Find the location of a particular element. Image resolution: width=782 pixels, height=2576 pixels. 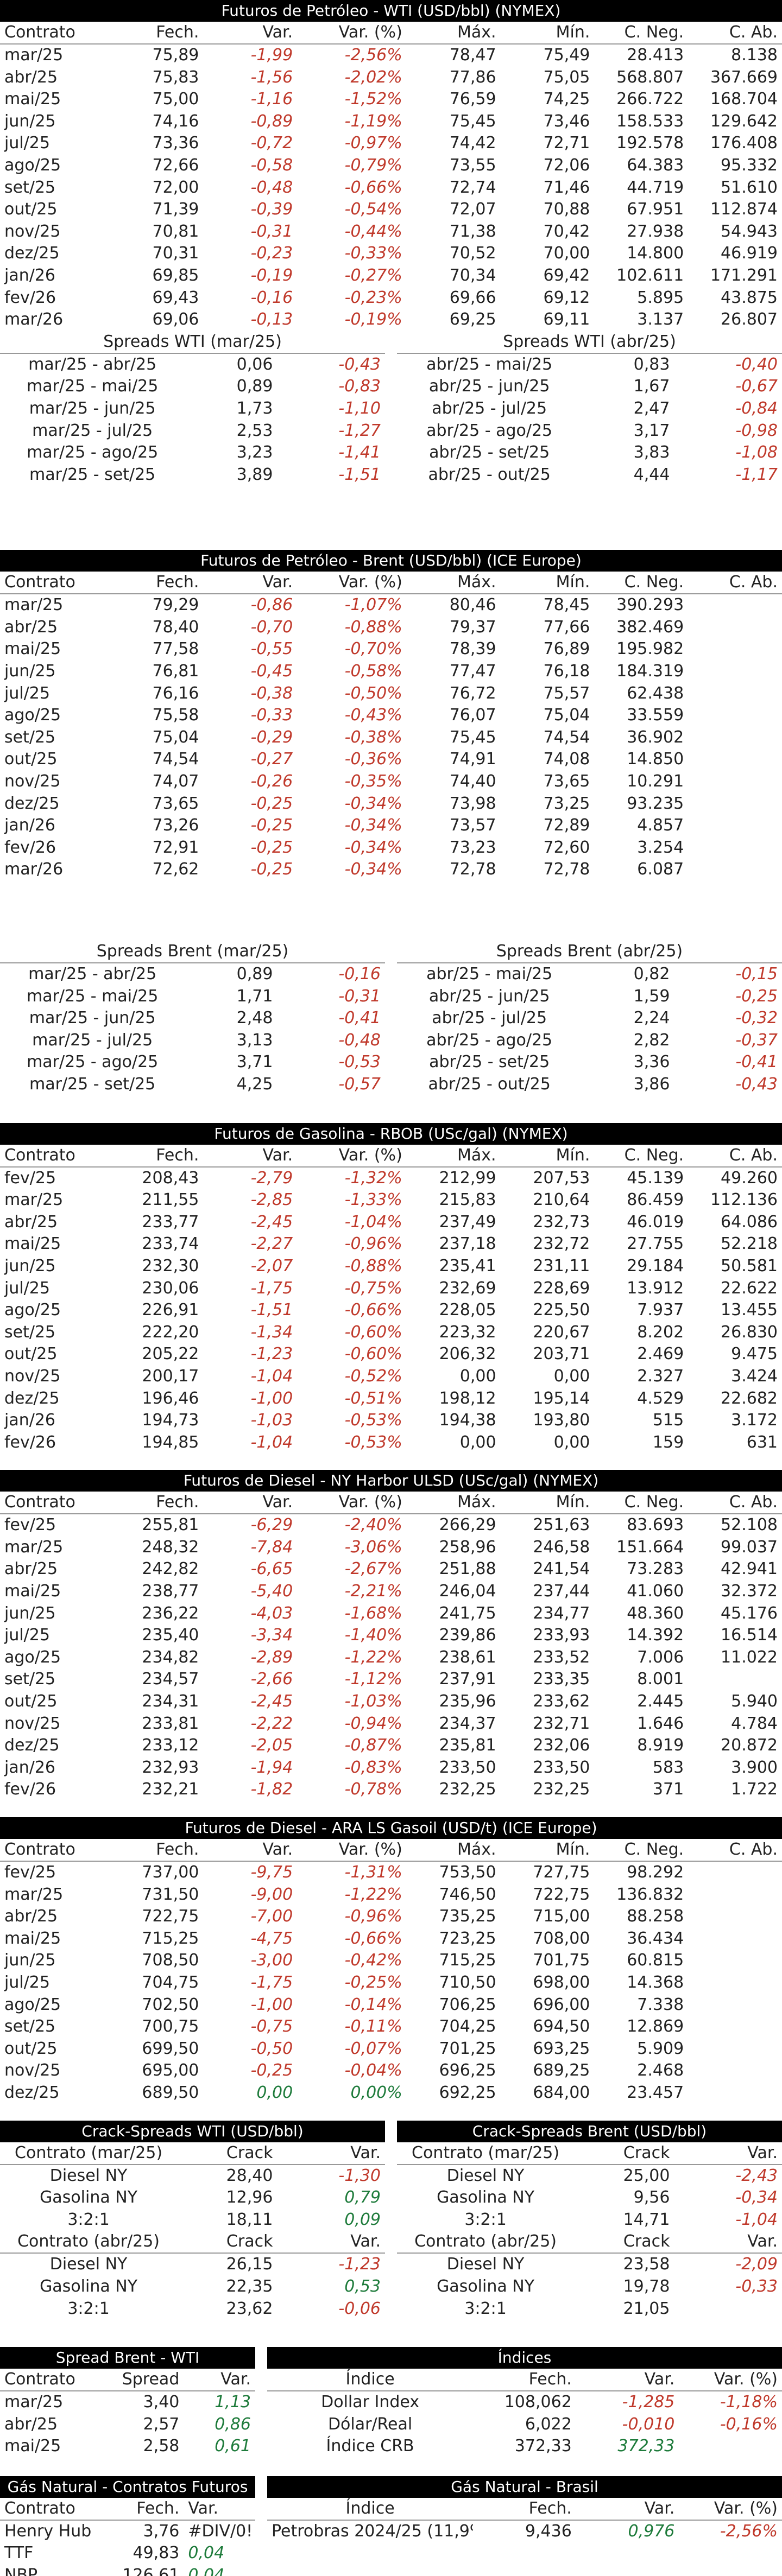

table-cell: -1,12% is located at coordinates (373, 1679).